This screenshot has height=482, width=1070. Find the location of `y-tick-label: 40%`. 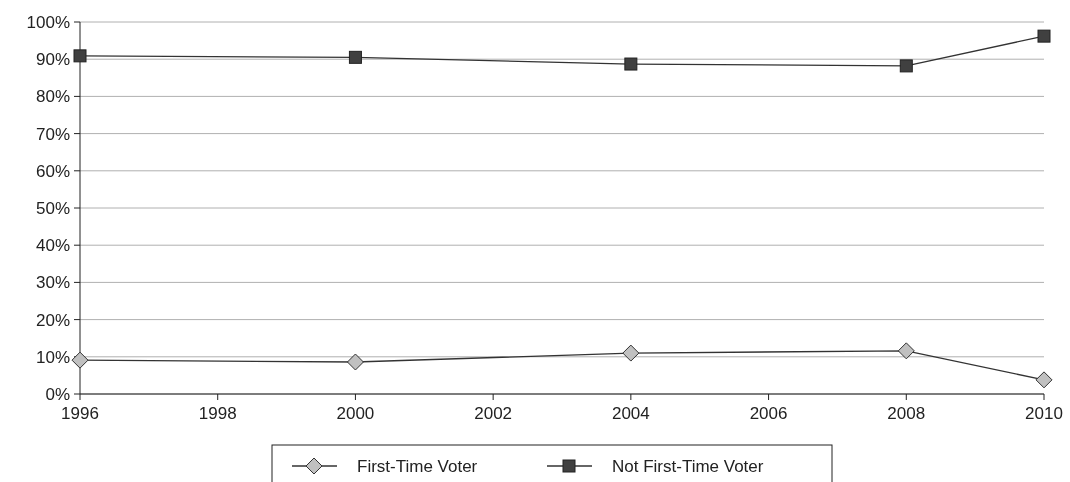

y-tick-label: 40% is located at coordinates (52, 246).